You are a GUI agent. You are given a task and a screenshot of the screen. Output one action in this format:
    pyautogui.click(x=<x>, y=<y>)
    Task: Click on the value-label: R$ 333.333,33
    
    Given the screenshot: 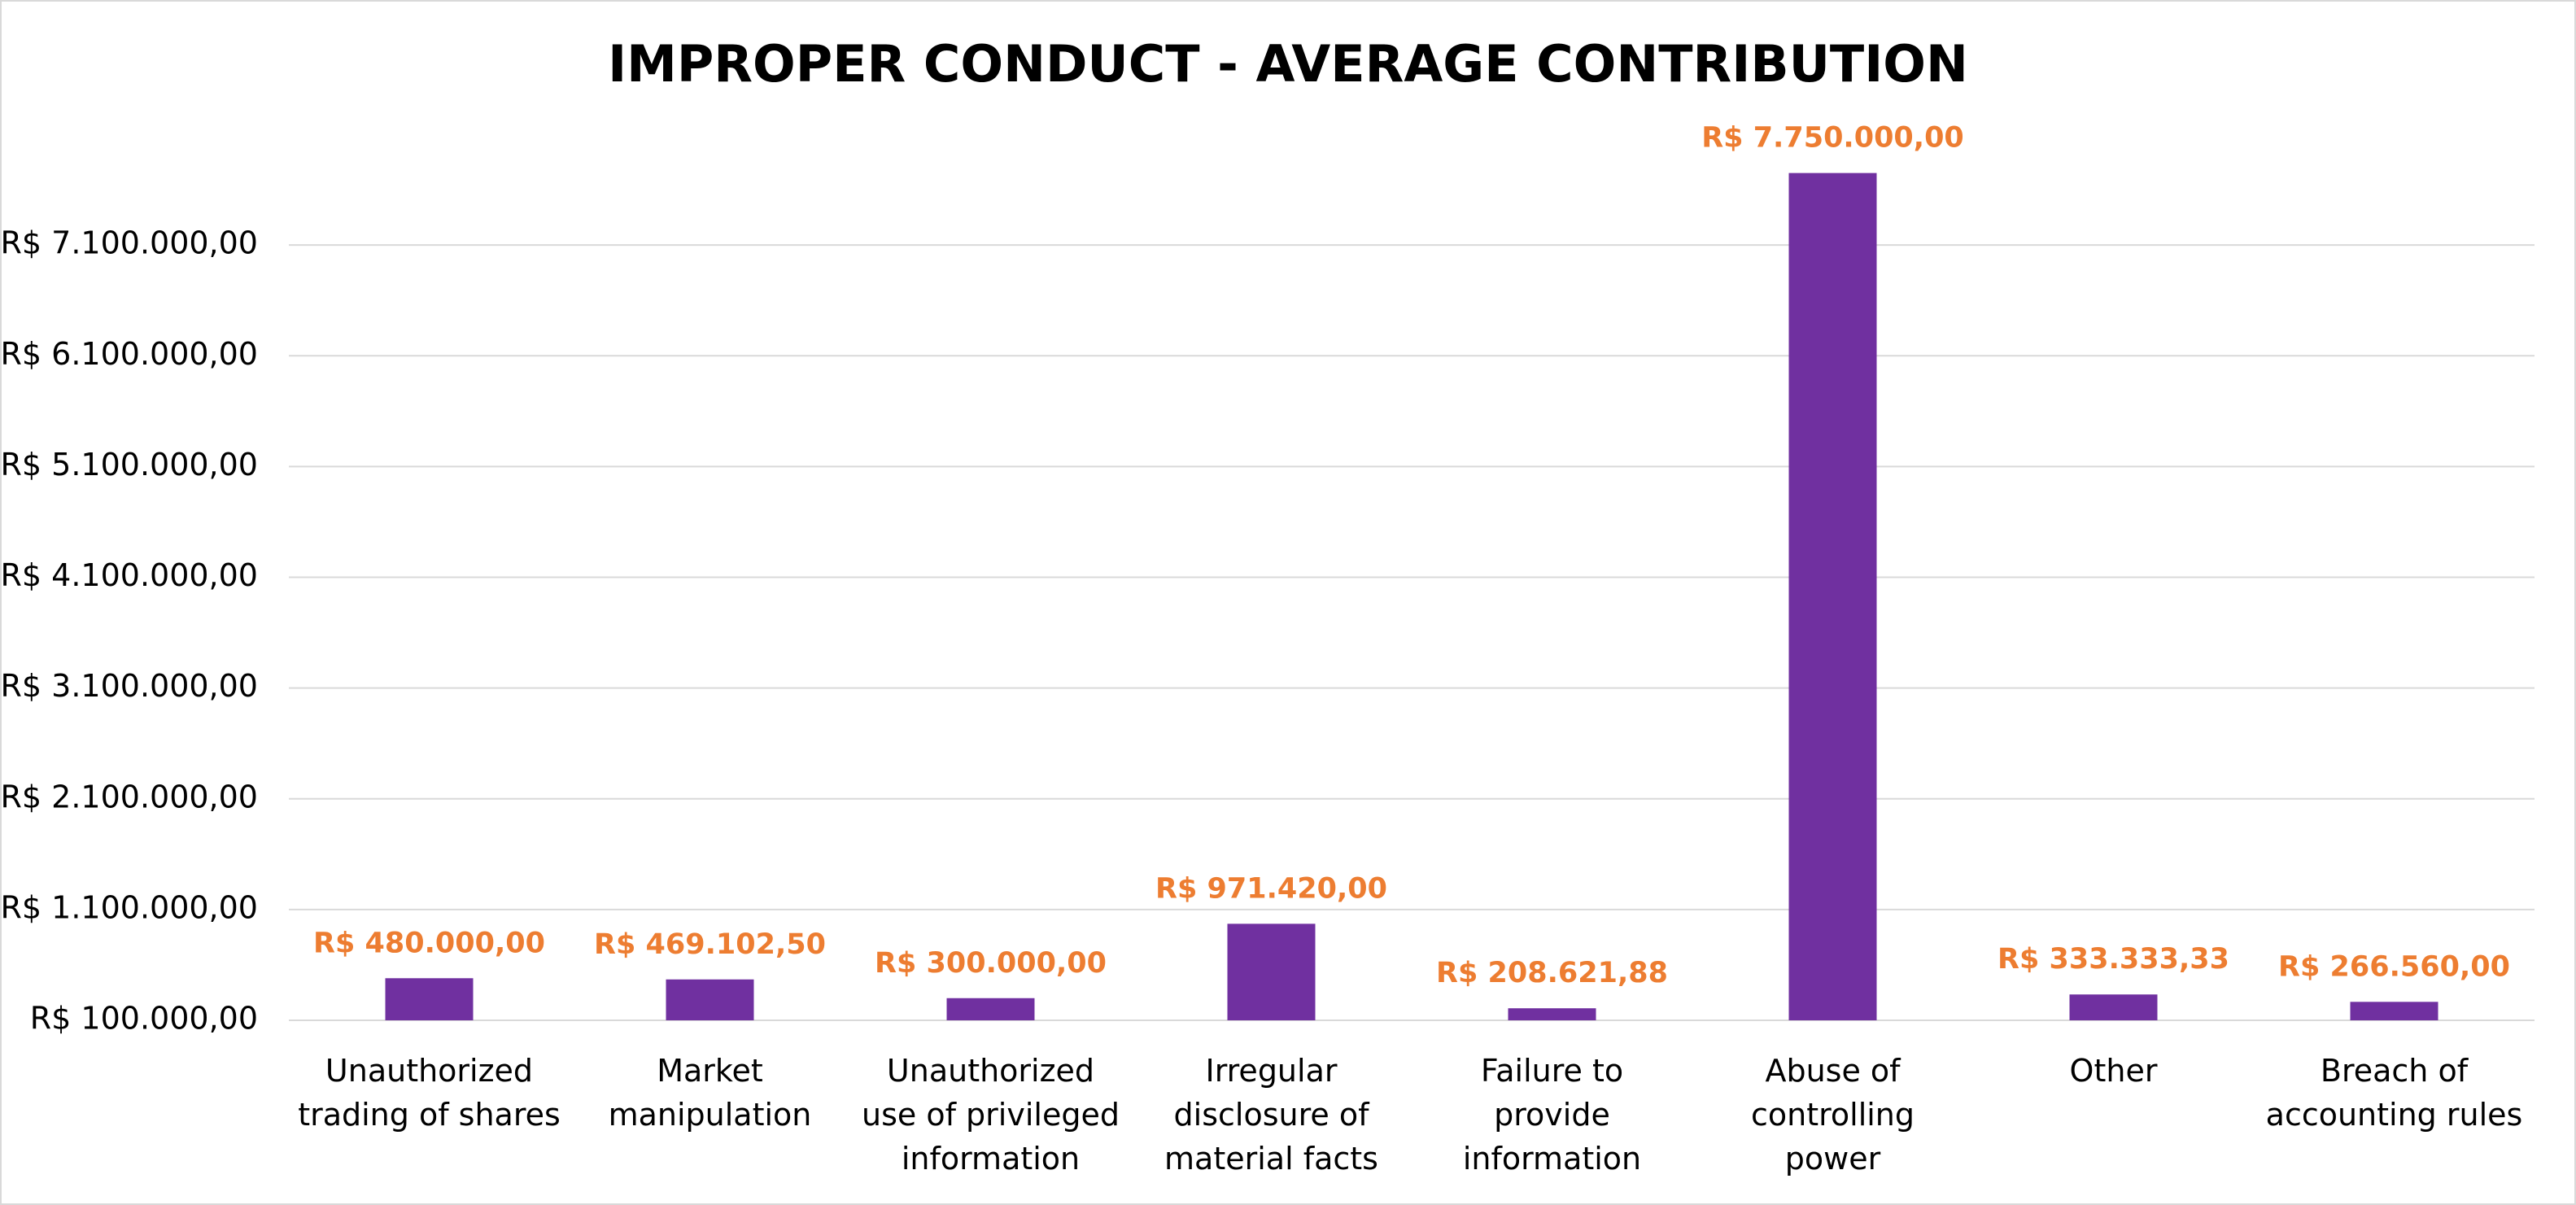 What is the action you would take?
    pyautogui.click(x=2113, y=959)
    